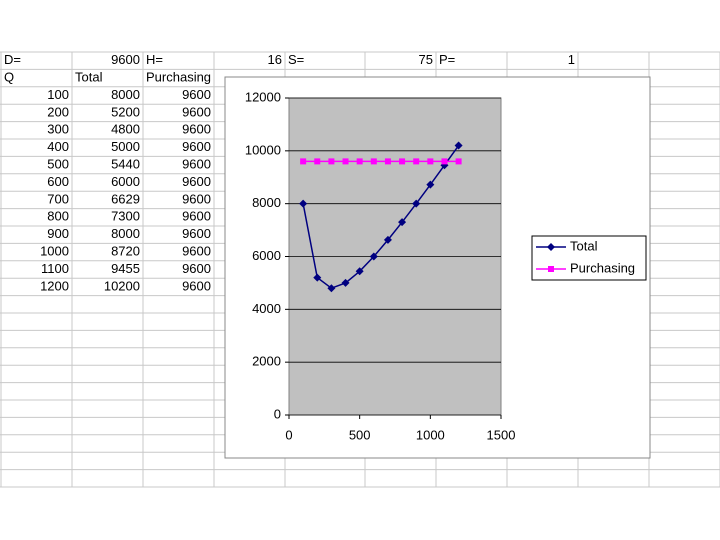  Describe the element at coordinates (296, 59) in the screenshot. I see `cell: S=` at that location.